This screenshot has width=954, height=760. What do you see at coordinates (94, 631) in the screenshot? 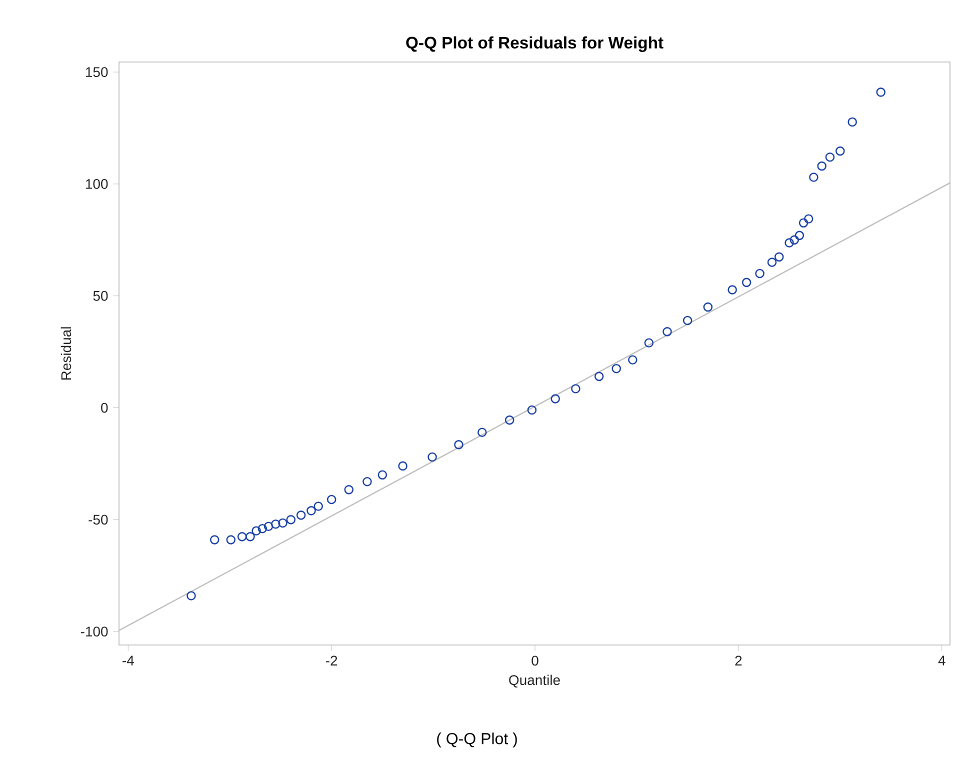
I see `y-tick-label: -100` at bounding box center [94, 631].